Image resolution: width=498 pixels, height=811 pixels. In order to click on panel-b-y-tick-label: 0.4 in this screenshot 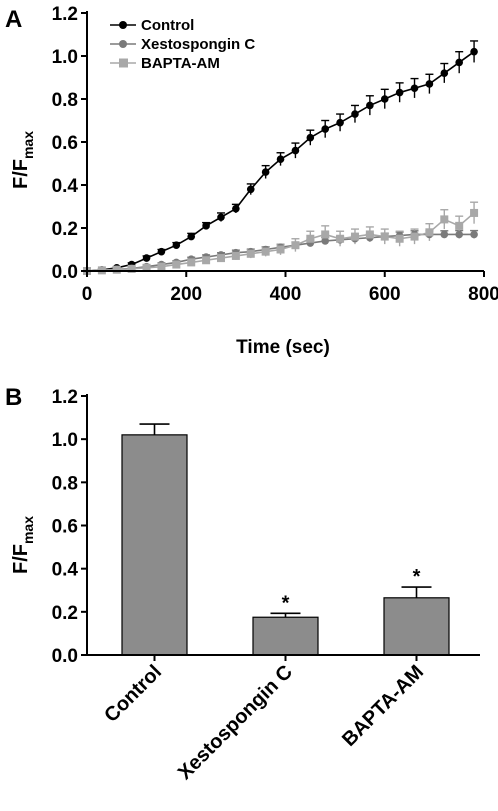, I will do `click(65, 570)`.